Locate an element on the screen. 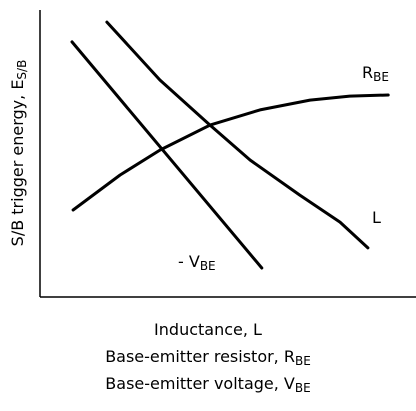  series-label-text: R is located at coordinates (367, 72).